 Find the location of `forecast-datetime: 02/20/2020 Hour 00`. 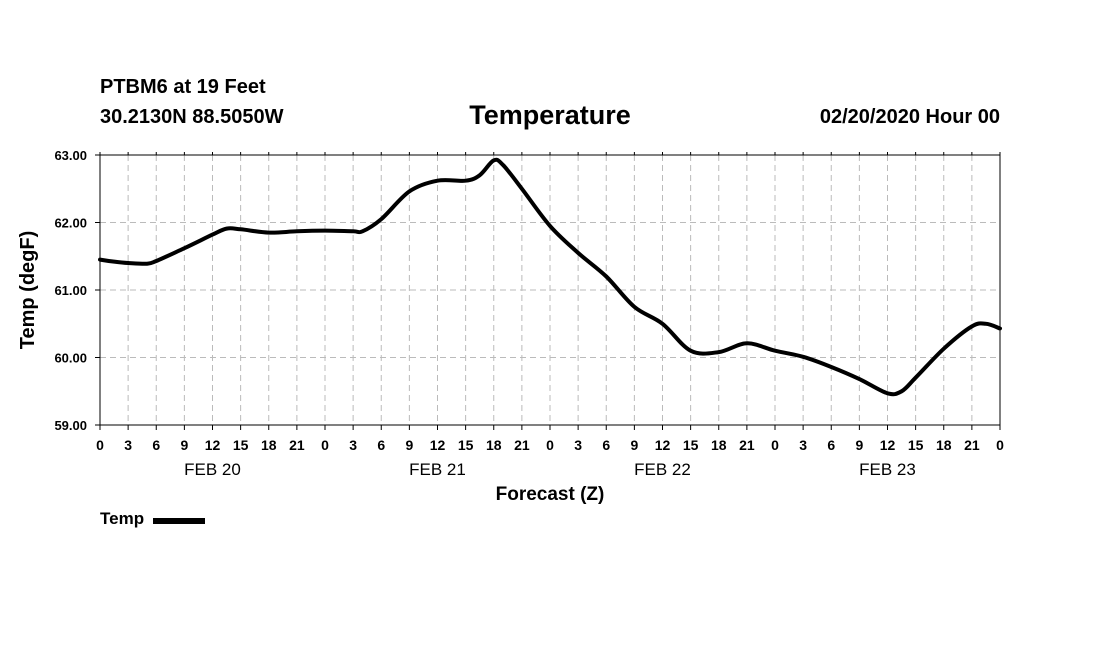

forecast-datetime: 02/20/2020 Hour 00 is located at coordinates (909, 117).